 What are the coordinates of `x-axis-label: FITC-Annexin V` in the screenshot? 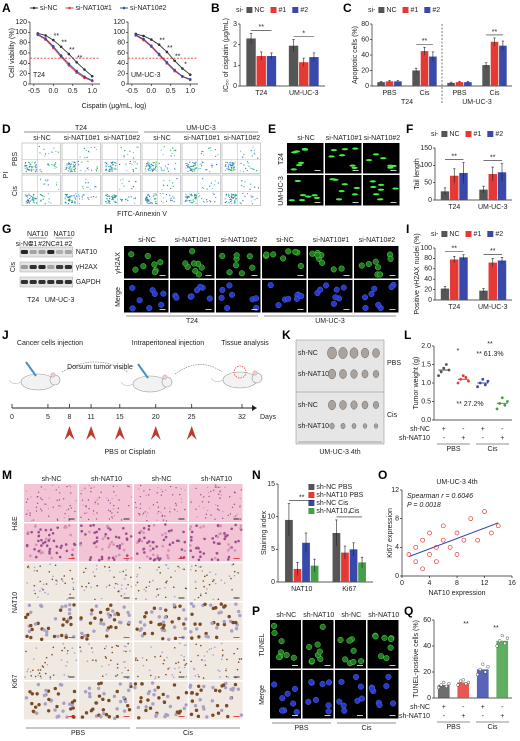 It's located at (142, 214).